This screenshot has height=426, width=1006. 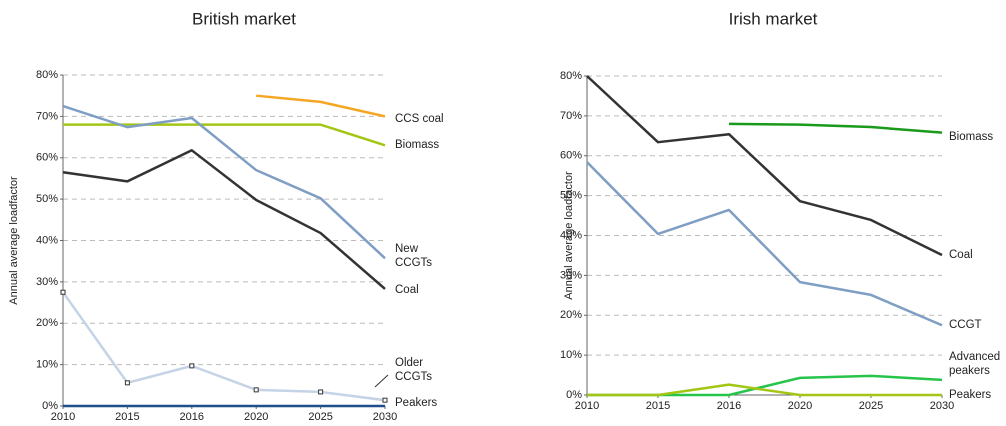 I want to click on chart-title: Irish market, so click(x=773, y=18).